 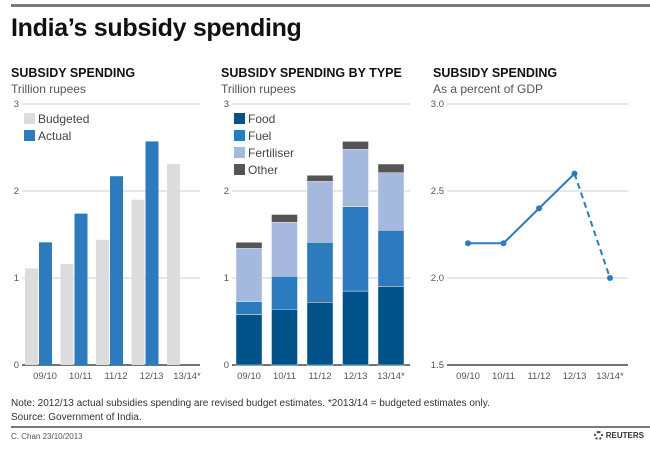 What do you see at coordinates (437, 104) in the screenshot?
I see `y-tick-label: 3.0` at bounding box center [437, 104].